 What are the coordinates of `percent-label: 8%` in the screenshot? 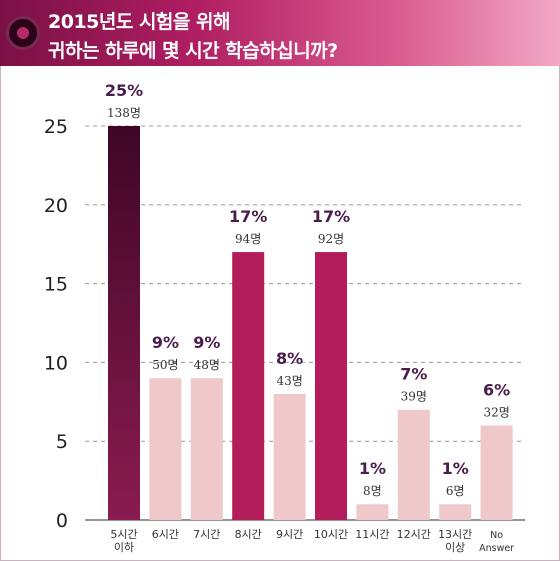 It's located at (289, 358).